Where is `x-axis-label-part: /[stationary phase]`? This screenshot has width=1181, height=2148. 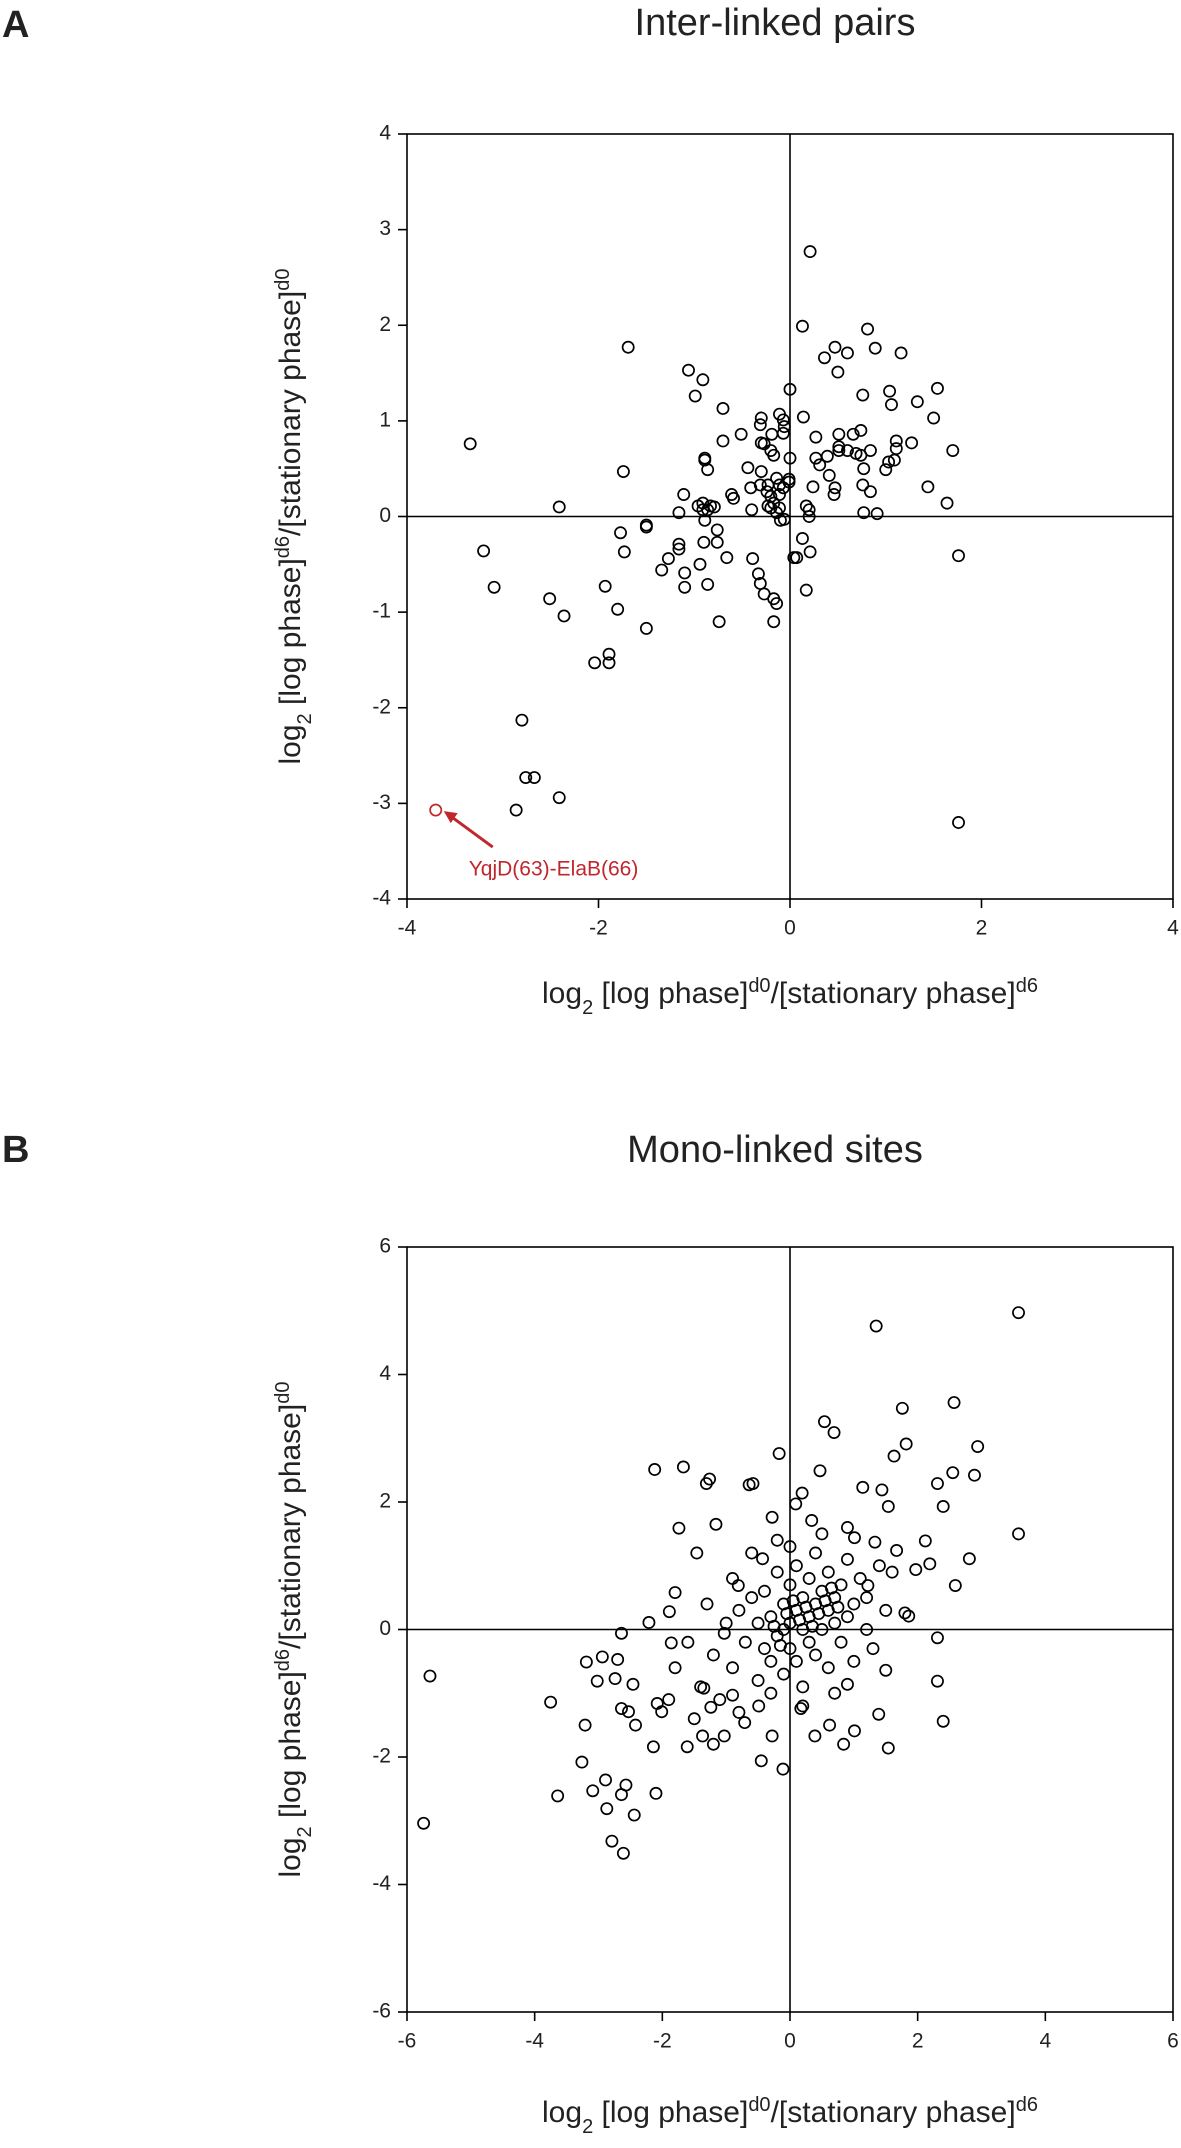 x-axis-label-part: /[stationary phase] is located at coordinates (893, 2112).